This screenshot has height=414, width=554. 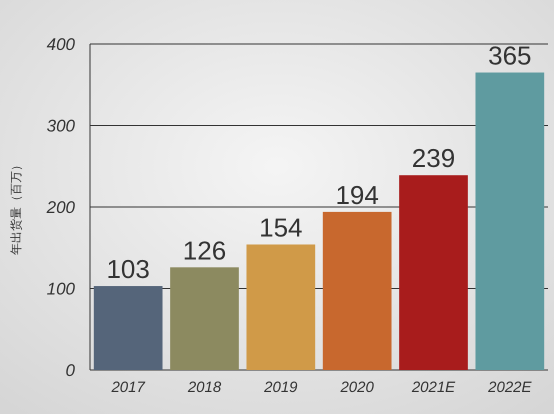 What do you see at coordinates (61, 126) in the screenshot?
I see `y-tick-label: 300` at bounding box center [61, 126].